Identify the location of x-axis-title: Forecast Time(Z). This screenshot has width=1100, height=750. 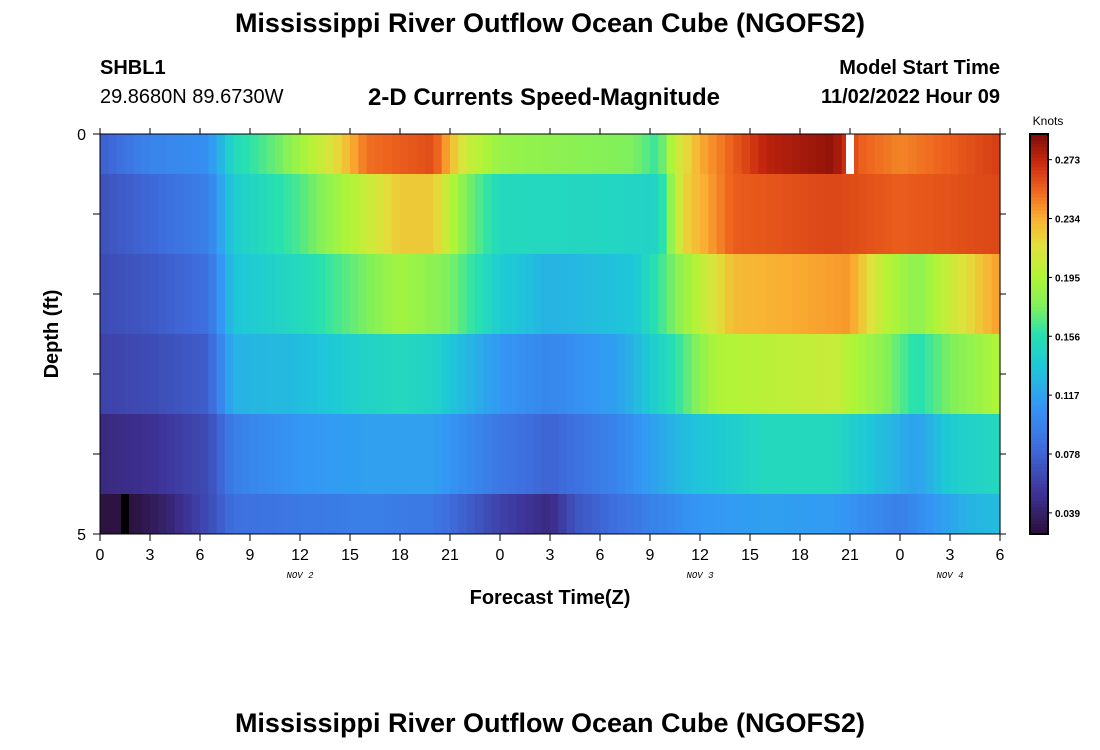
(550, 598).